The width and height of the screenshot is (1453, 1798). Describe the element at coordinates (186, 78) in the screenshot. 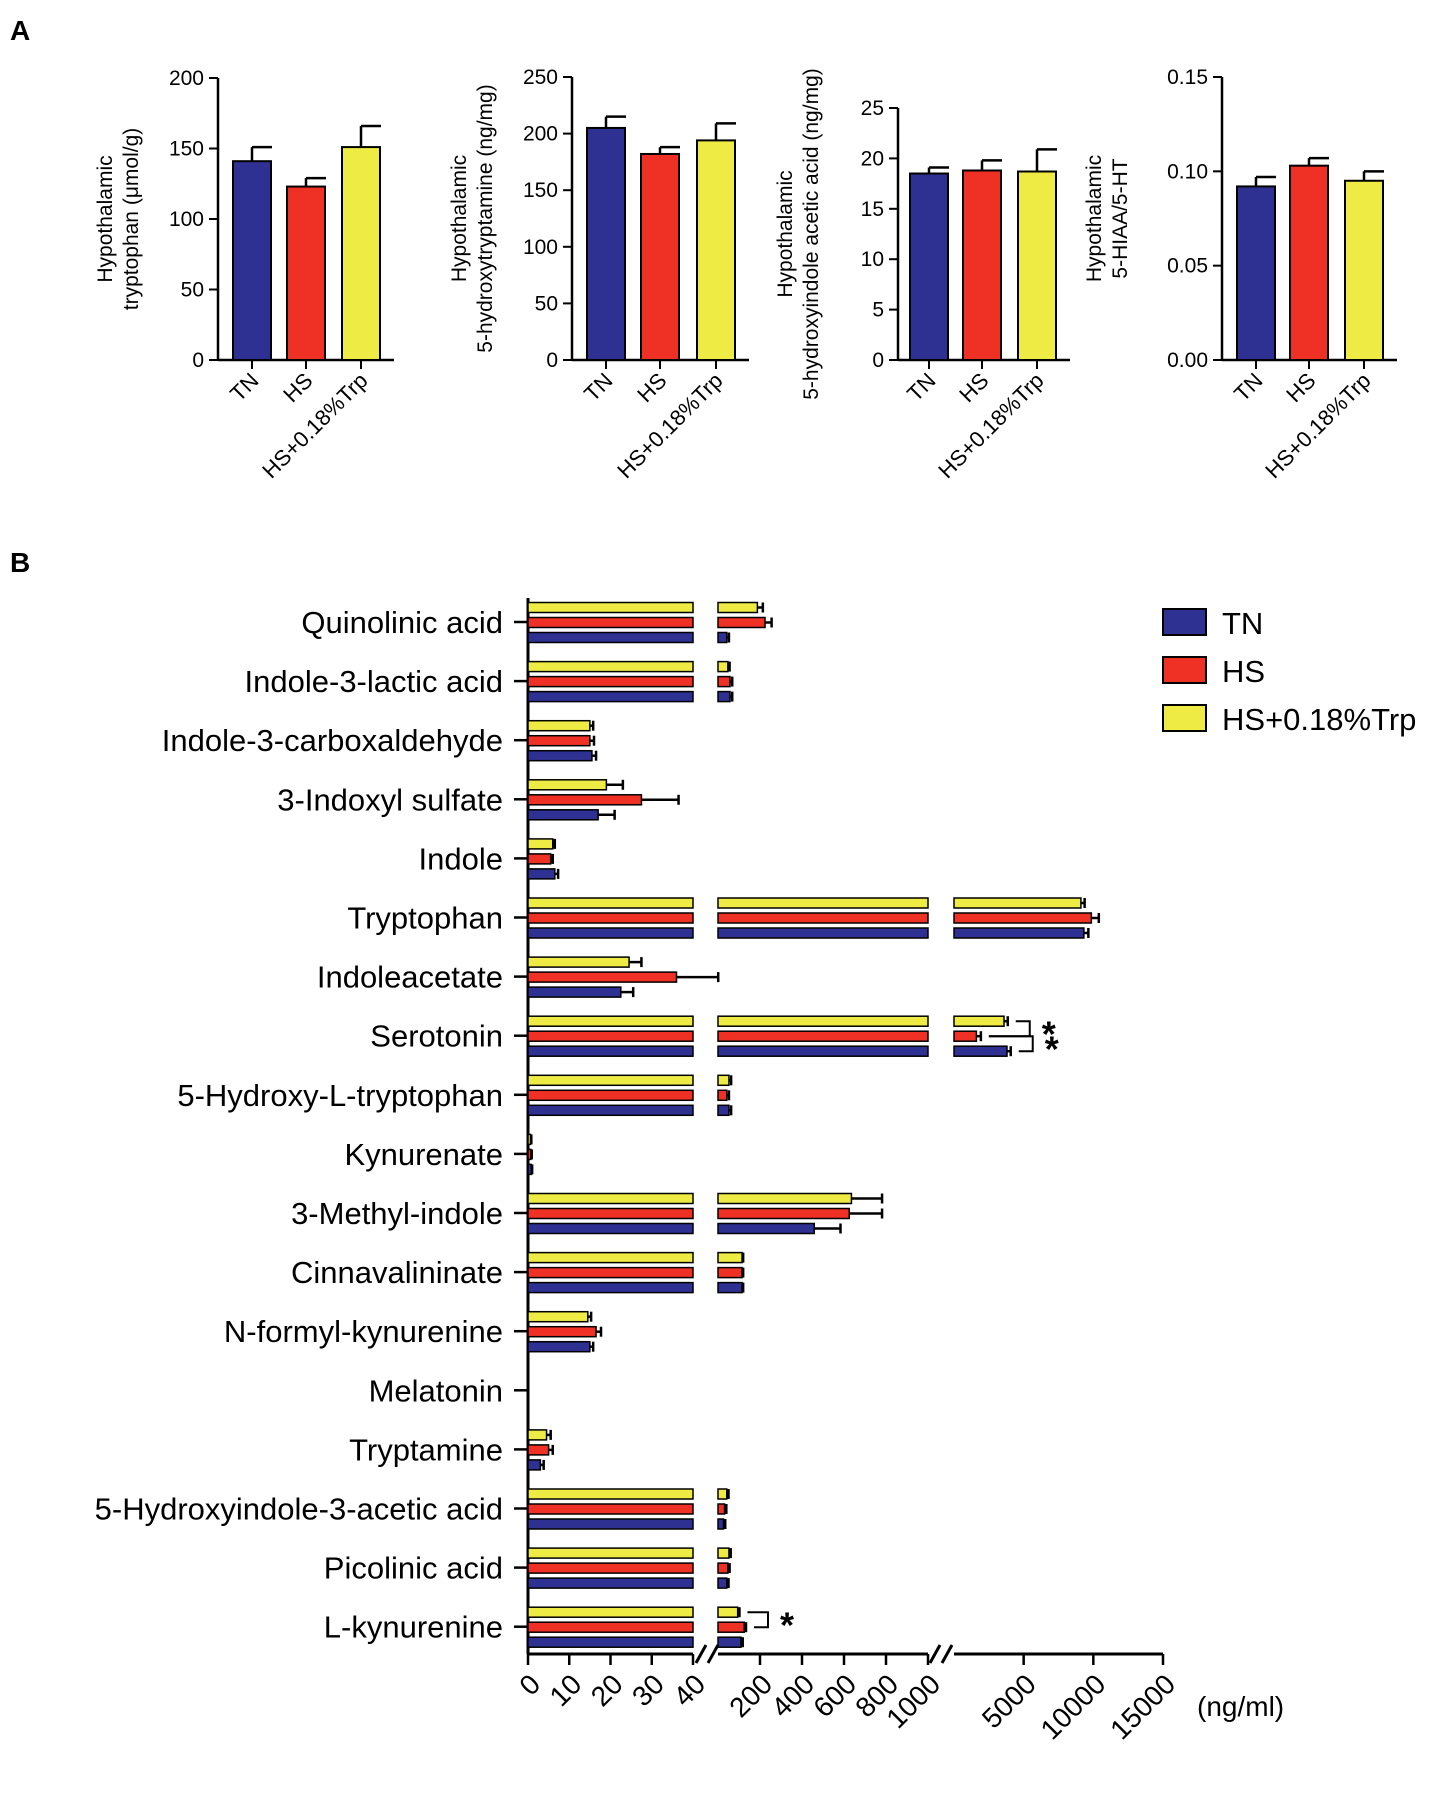

I see `y-tick-label: 200` at that location.